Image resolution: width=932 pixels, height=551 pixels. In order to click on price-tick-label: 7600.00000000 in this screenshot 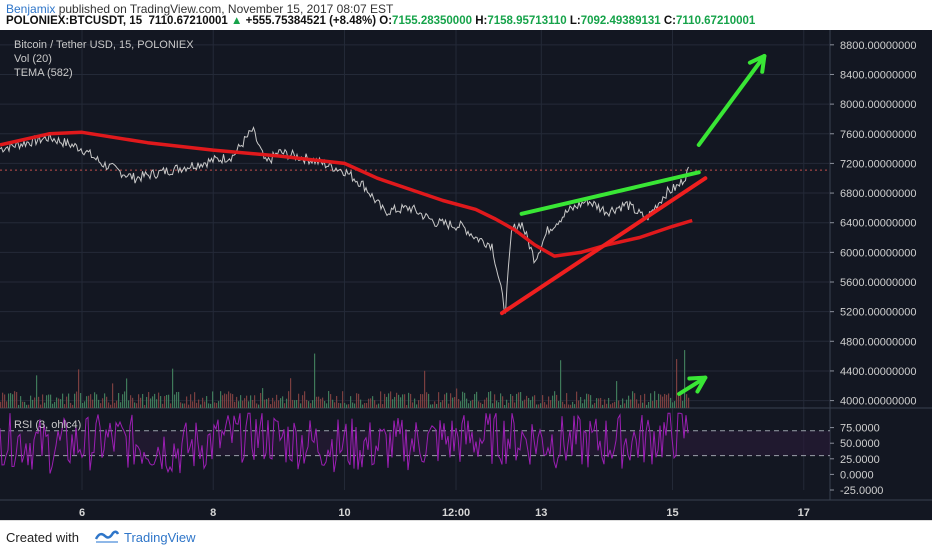, I will do `click(878, 135)`.